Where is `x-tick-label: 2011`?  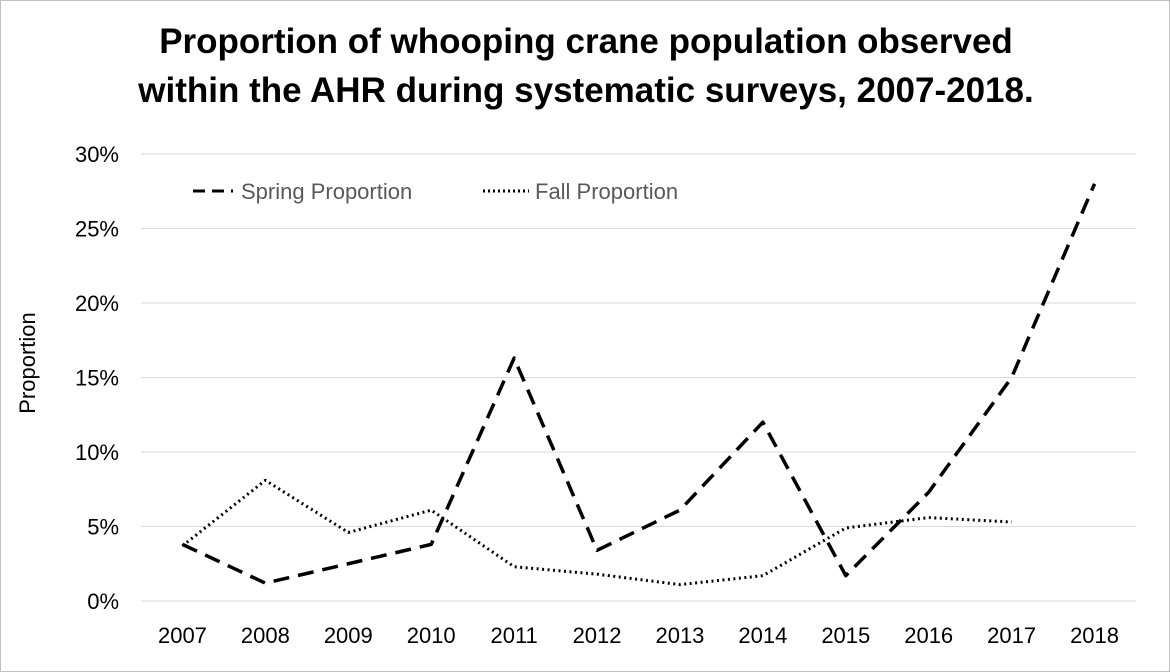
x-tick-label: 2011 is located at coordinates (513, 635).